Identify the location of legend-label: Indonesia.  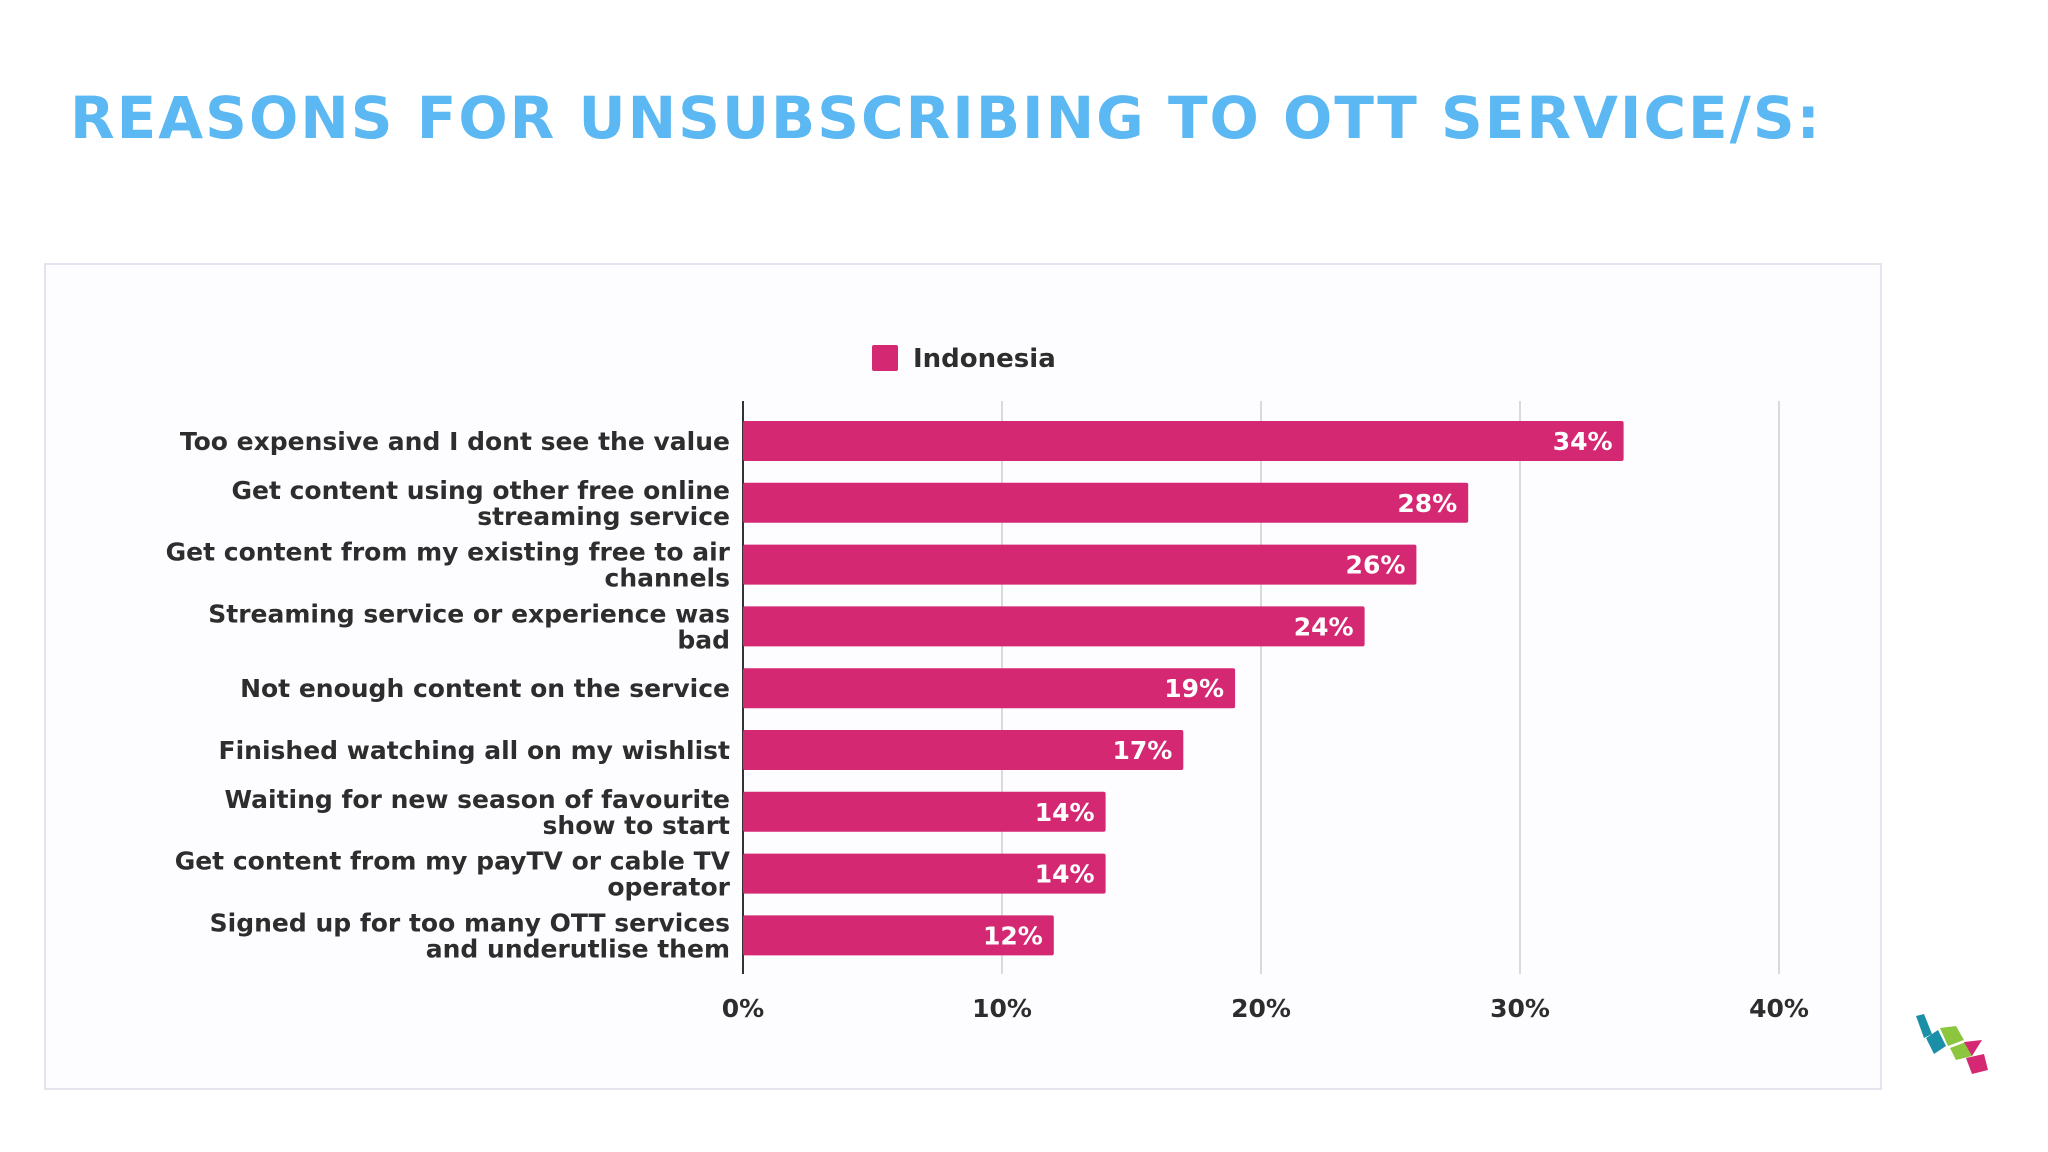
(984, 359).